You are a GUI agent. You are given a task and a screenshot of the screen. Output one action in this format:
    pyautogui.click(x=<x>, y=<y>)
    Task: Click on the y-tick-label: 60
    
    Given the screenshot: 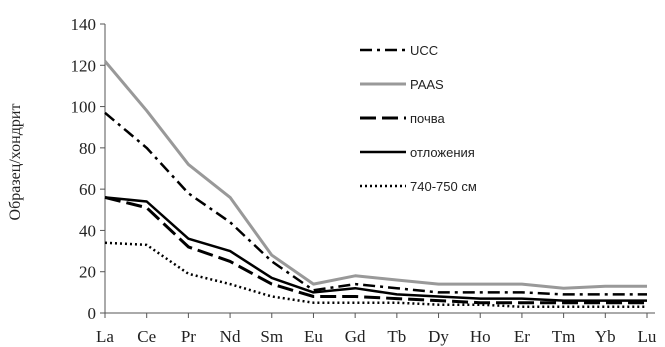 What is the action you would take?
    pyautogui.click(x=87, y=189)
    